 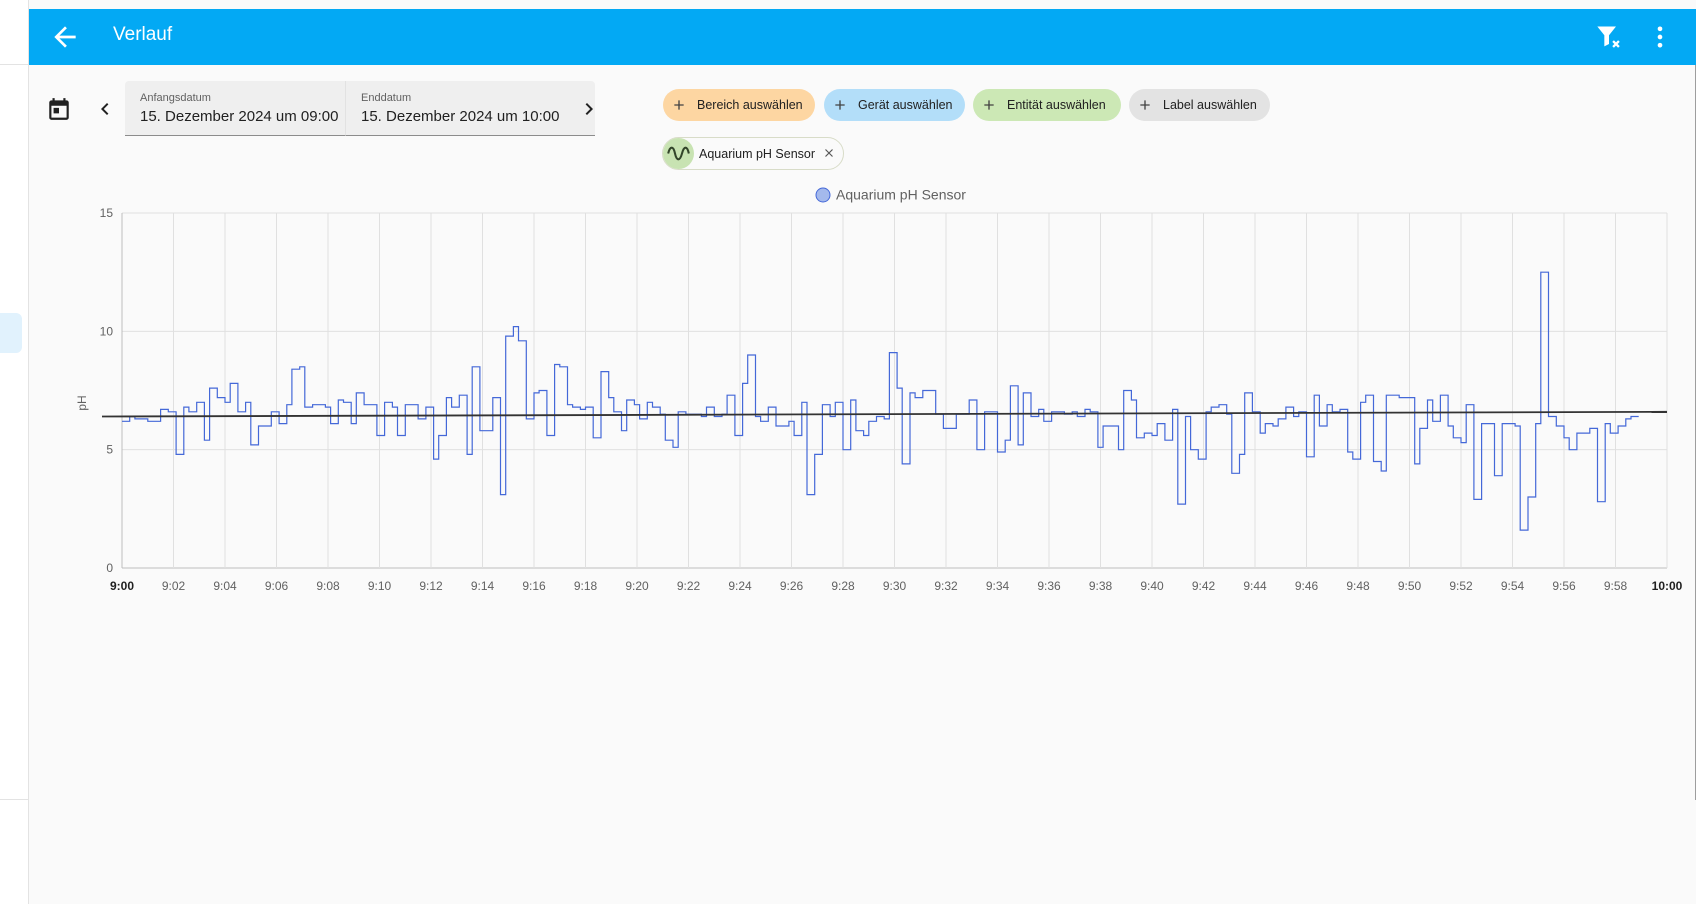 I want to click on x-tick-label: 9:56, so click(x=1564, y=586).